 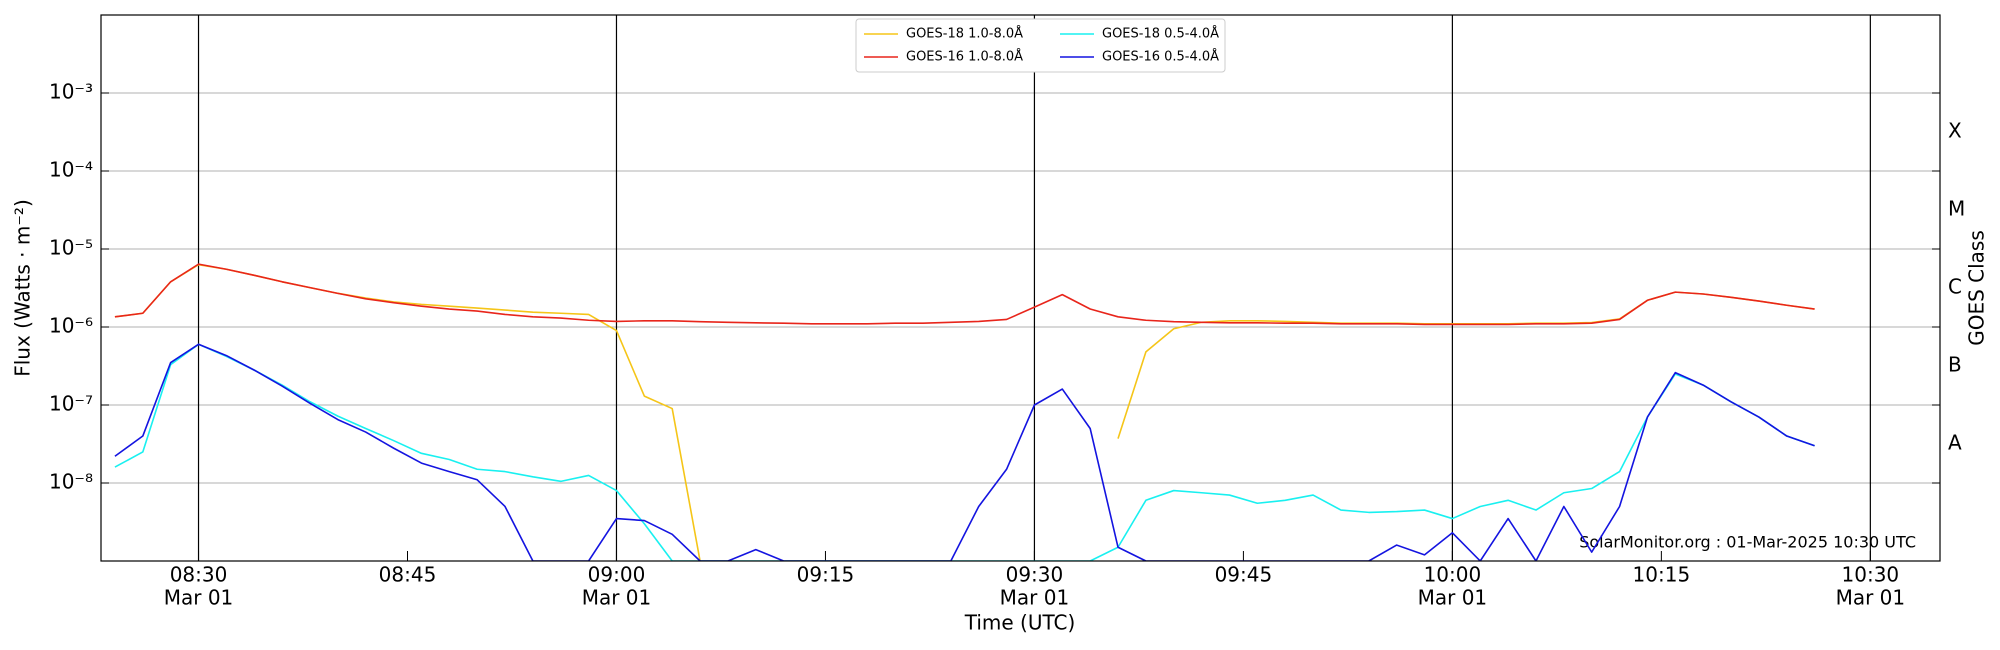 What do you see at coordinates (71, 326) in the screenshot?
I see `y-tick-label: 10⁻⁶` at bounding box center [71, 326].